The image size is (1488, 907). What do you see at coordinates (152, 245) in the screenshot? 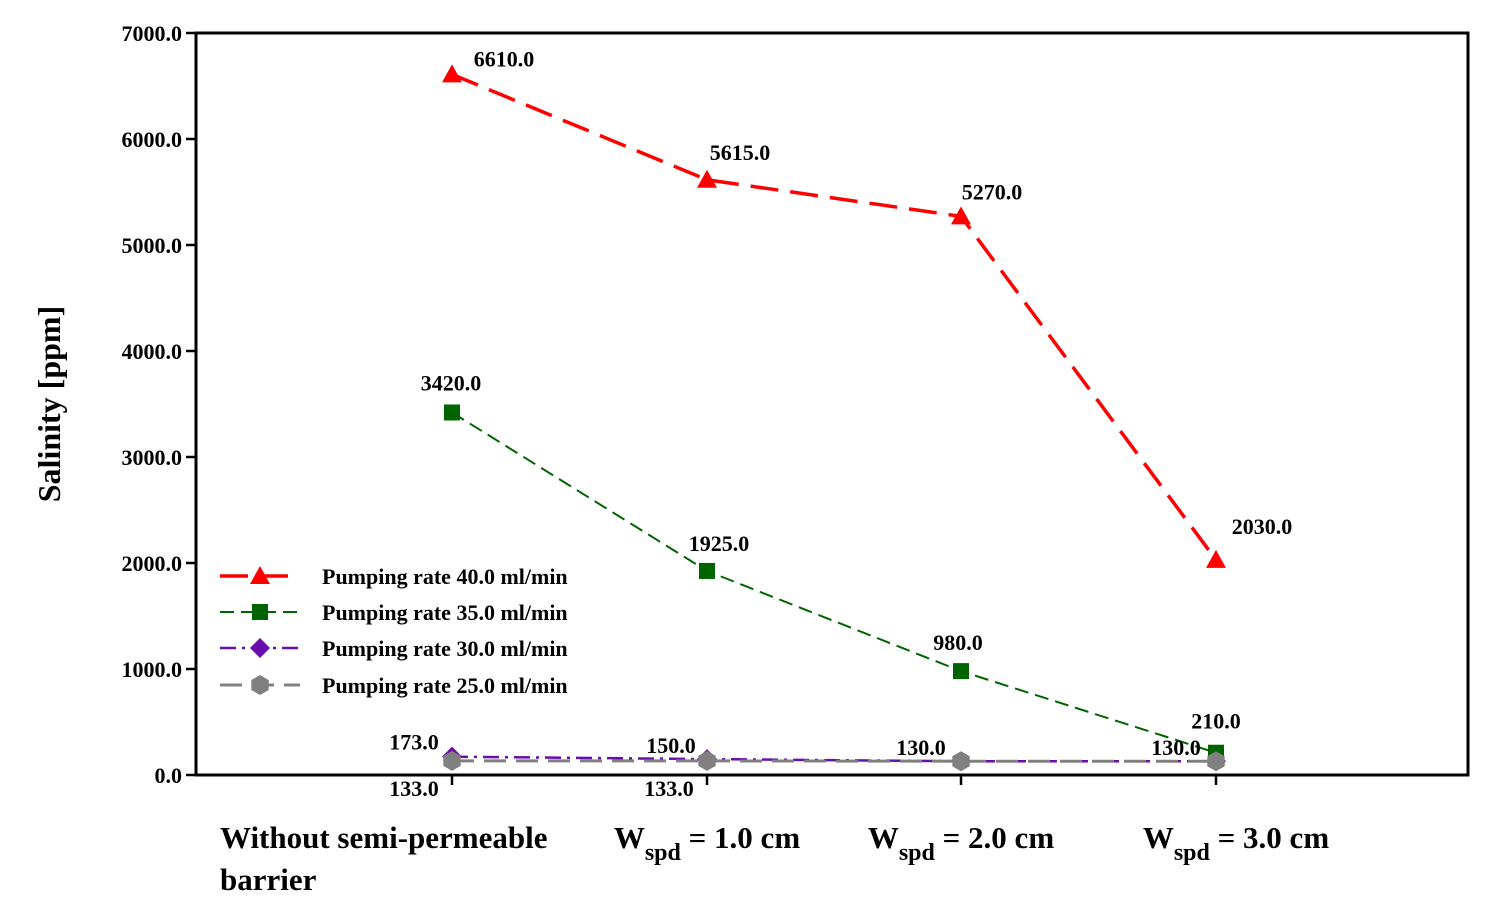
I see `y-tick-label: 5000.0` at bounding box center [152, 245].